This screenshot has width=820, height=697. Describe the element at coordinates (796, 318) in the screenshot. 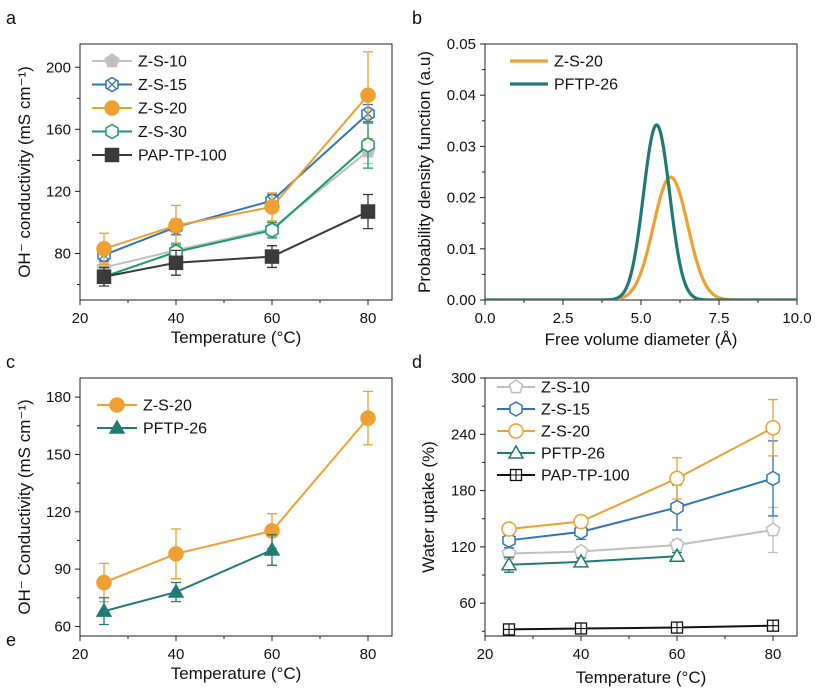

I see `x-tick-label: 10.0` at that location.